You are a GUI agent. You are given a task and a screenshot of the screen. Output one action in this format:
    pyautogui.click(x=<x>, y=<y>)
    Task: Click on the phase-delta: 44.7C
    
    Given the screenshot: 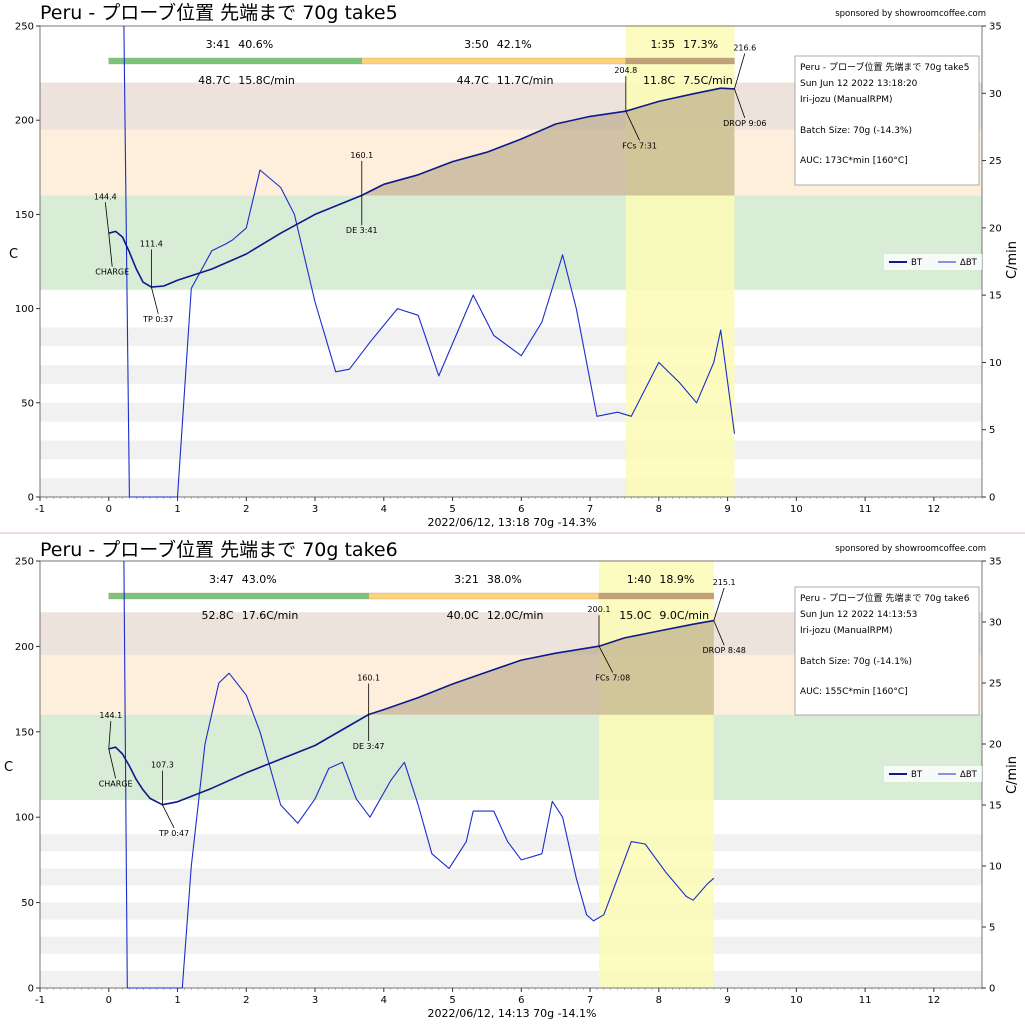 What is the action you would take?
    pyautogui.click(x=473, y=80)
    